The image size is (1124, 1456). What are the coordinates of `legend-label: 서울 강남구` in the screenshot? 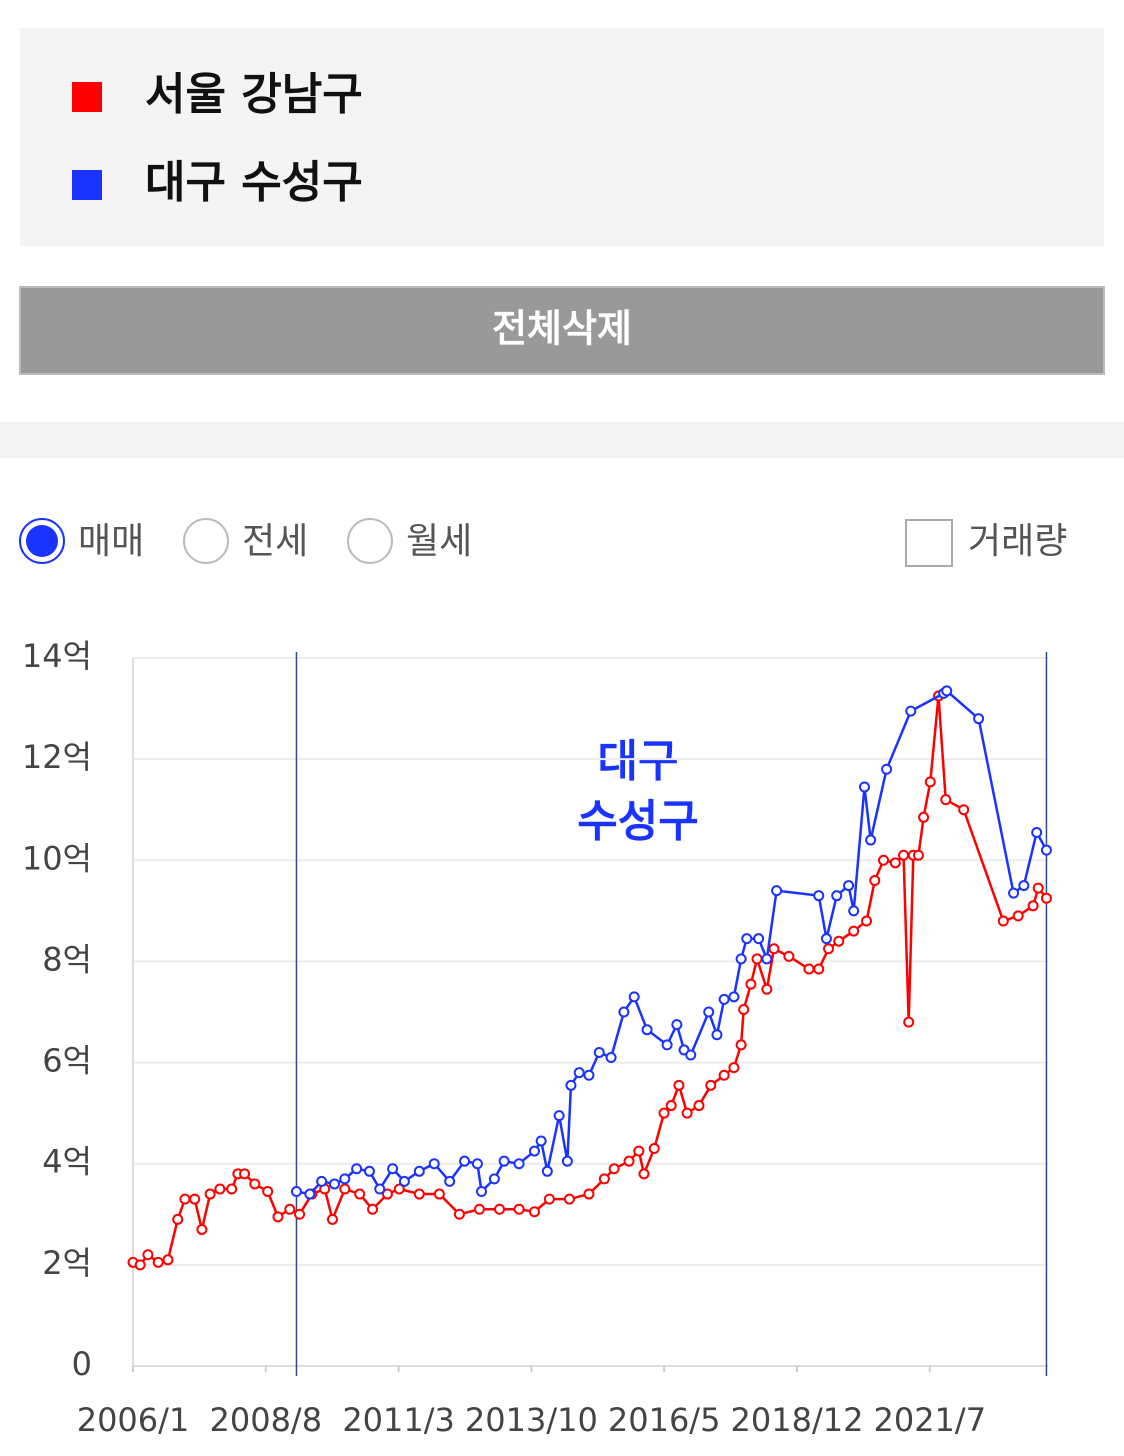 It's located at (254, 94).